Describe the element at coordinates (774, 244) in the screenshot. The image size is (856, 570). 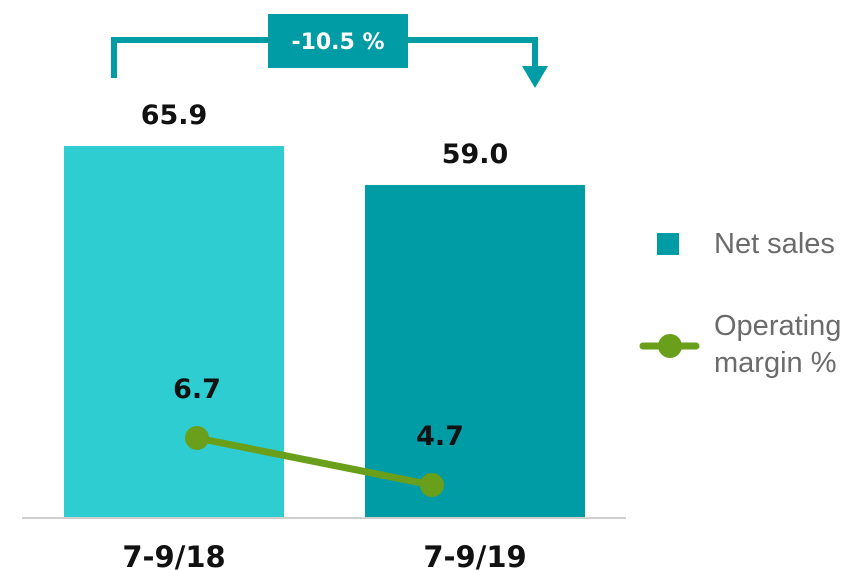
I see `legend-net-sales-label: Net sales` at that location.